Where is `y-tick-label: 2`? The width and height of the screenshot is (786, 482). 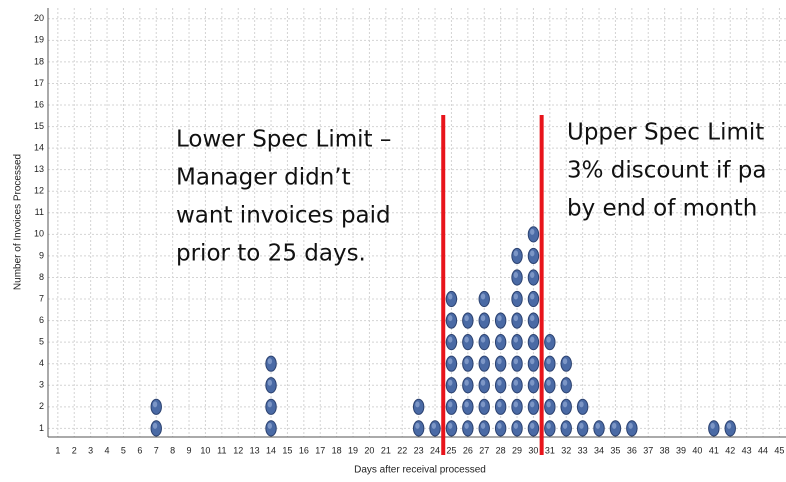
y-tick-label: 2 is located at coordinates (41, 406).